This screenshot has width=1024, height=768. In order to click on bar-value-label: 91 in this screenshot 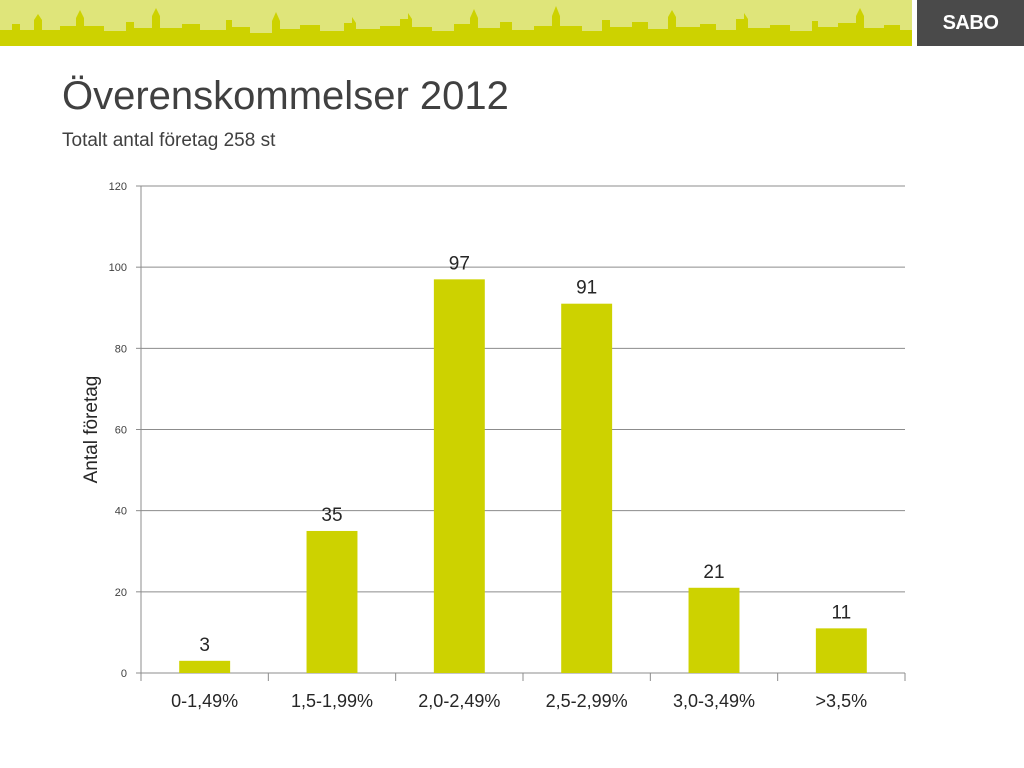, I will do `click(586, 288)`.